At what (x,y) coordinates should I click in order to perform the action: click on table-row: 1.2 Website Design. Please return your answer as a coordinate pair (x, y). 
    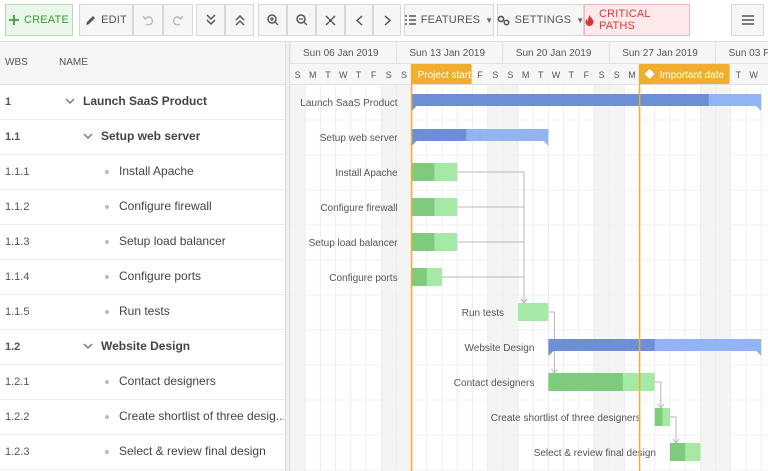
    Looking at the image, I should click on (143, 347).